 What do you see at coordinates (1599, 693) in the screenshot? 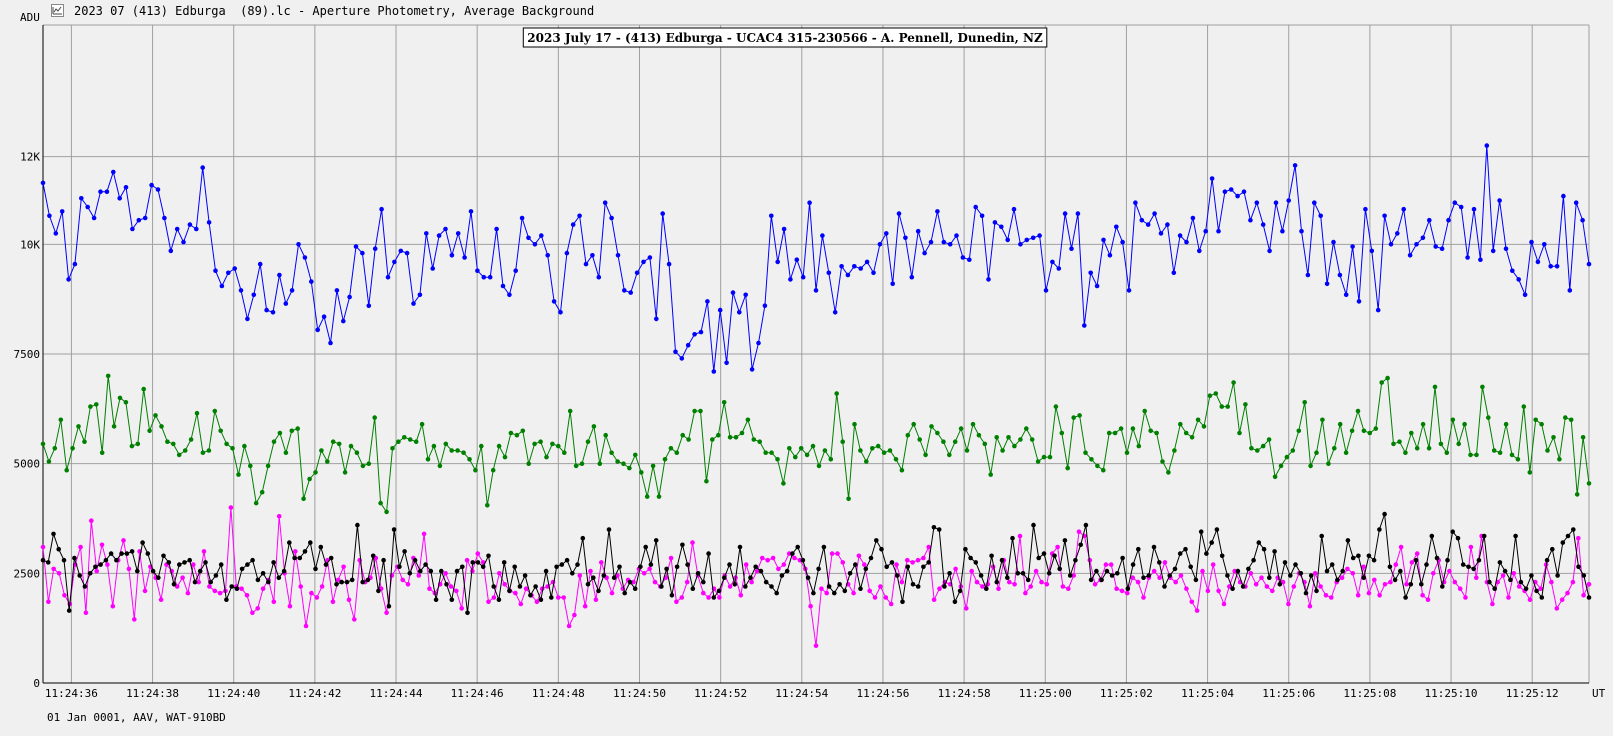
I see `x-axis-label: UT` at bounding box center [1599, 693].